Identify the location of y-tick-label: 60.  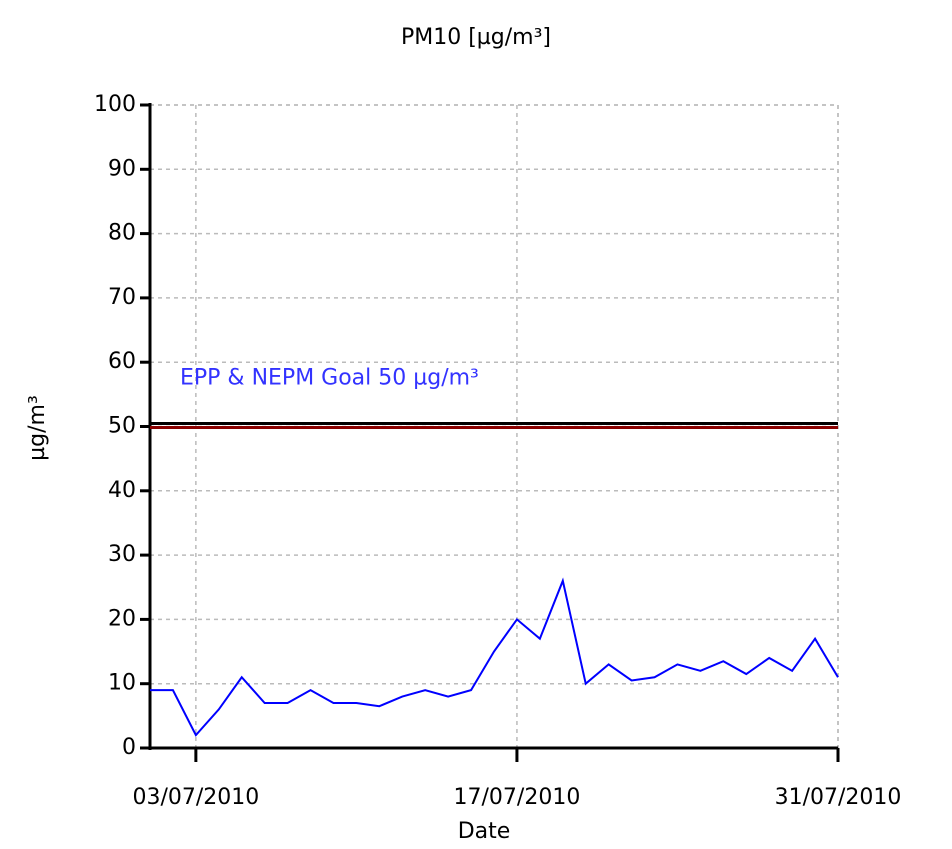
(122, 361).